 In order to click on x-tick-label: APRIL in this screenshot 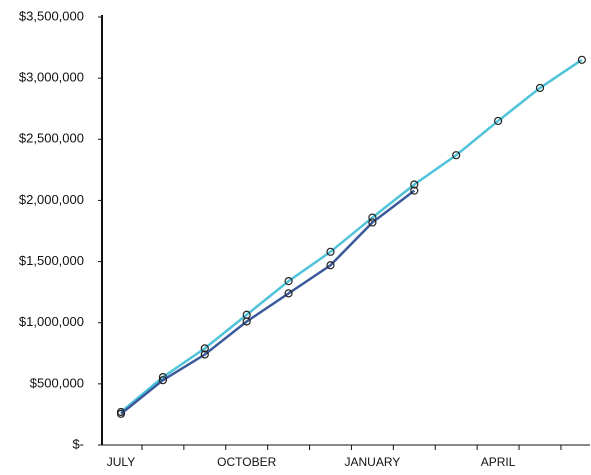, I will do `click(498, 462)`.